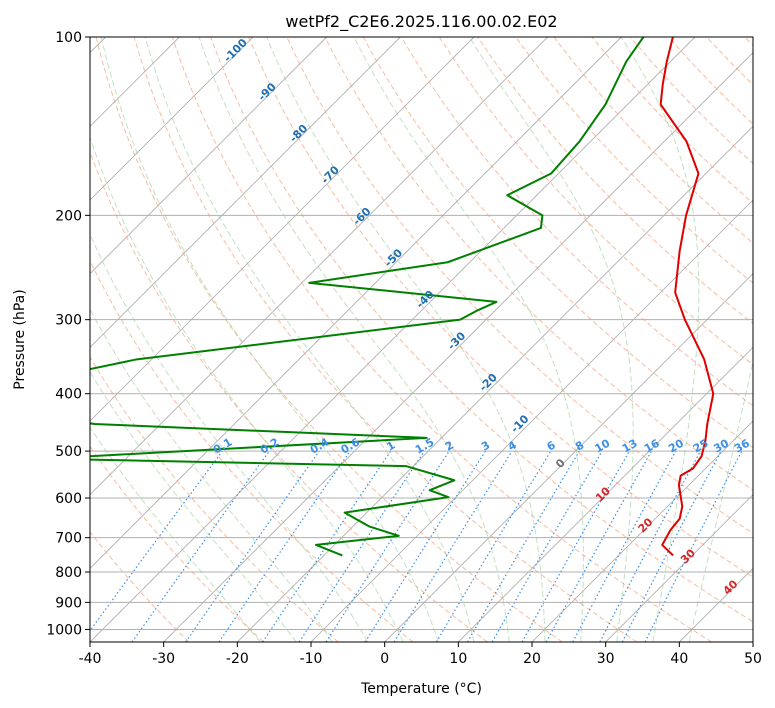 The width and height of the screenshot is (775, 708). Describe the element at coordinates (421, 689) in the screenshot. I see `x-axis-label: Temperature (°C)` at that location.